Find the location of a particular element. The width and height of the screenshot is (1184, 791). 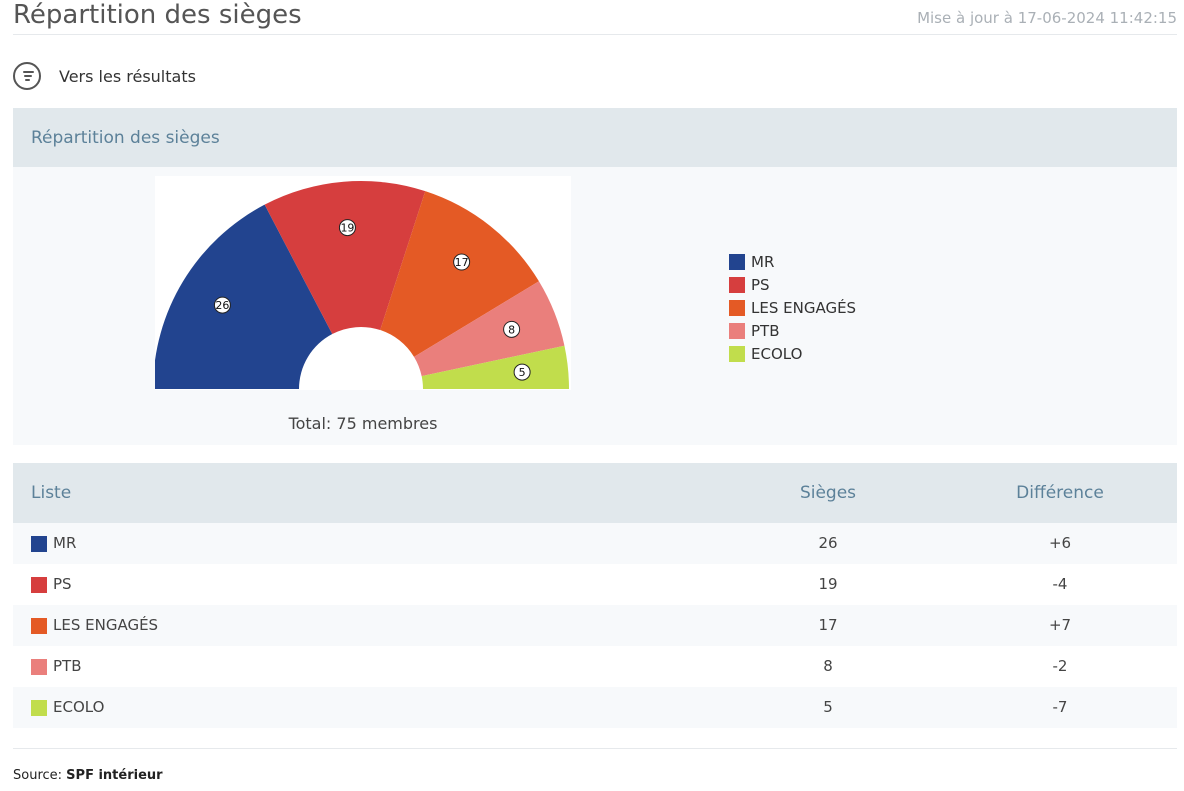

seat-slice-ecolo is located at coordinates (495, 367).